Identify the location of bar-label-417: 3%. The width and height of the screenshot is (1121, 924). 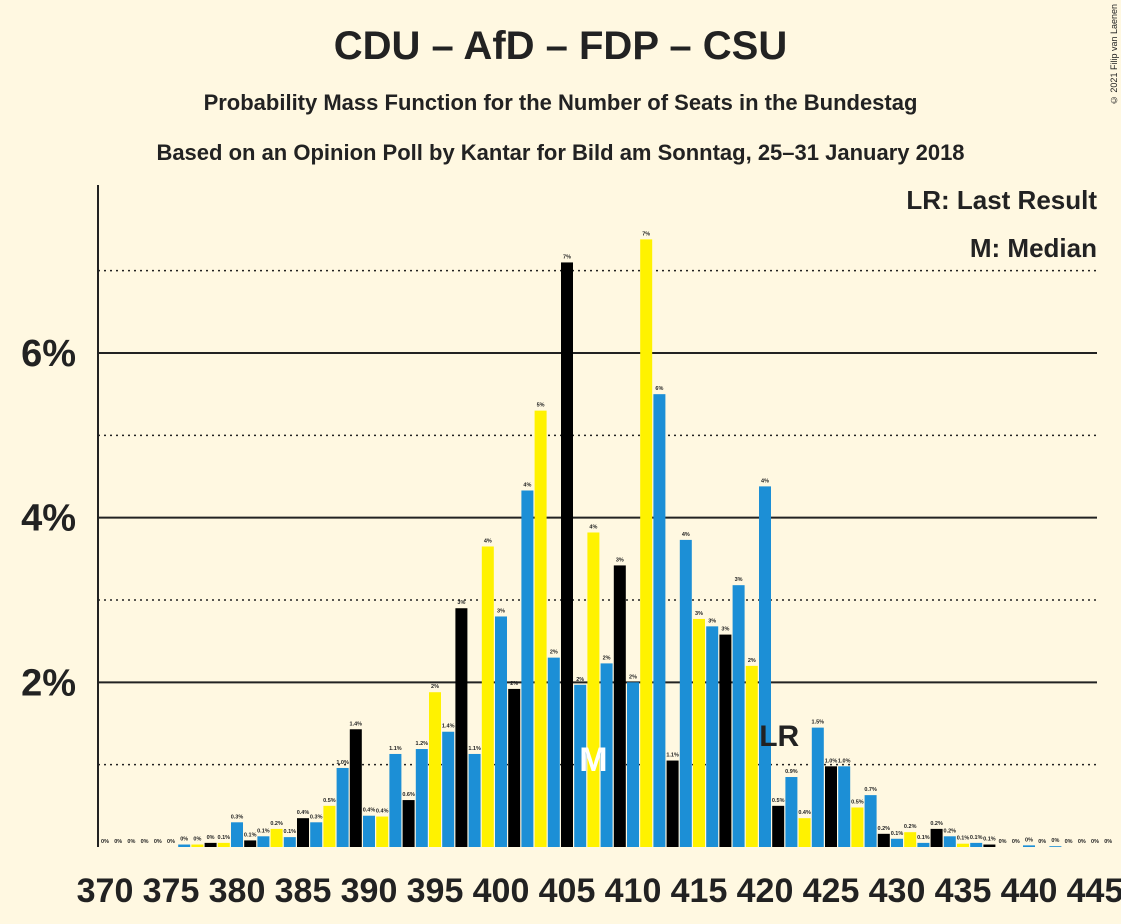
(725, 630).